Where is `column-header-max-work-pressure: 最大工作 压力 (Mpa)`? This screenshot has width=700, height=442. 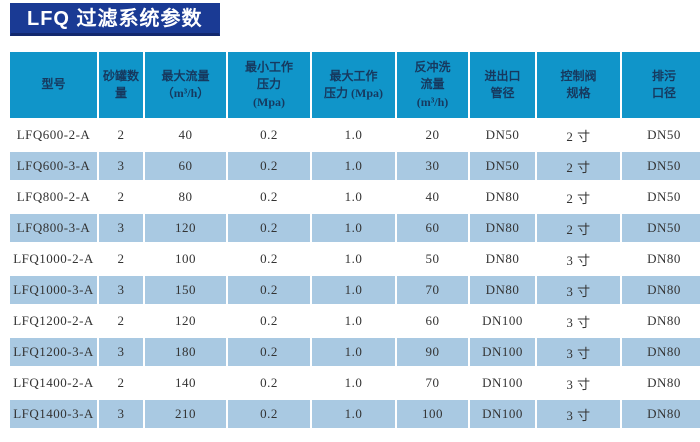
column-header-max-work-pressure: 最大工作 压力 (Mpa) is located at coordinates (353, 85).